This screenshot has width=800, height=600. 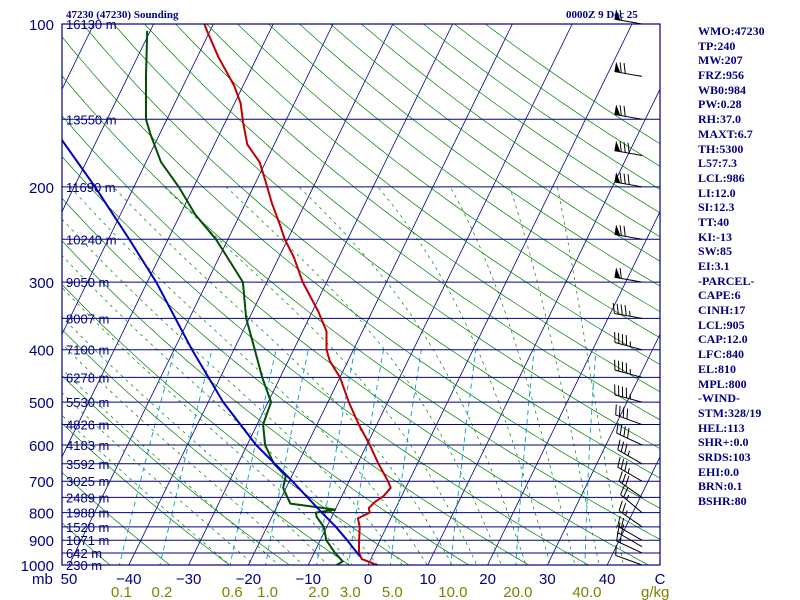 What do you see at coordinates (722, 383) in the screenshot?
I see `stability-index-item: MPL:800` at bounding box center [722, 383].